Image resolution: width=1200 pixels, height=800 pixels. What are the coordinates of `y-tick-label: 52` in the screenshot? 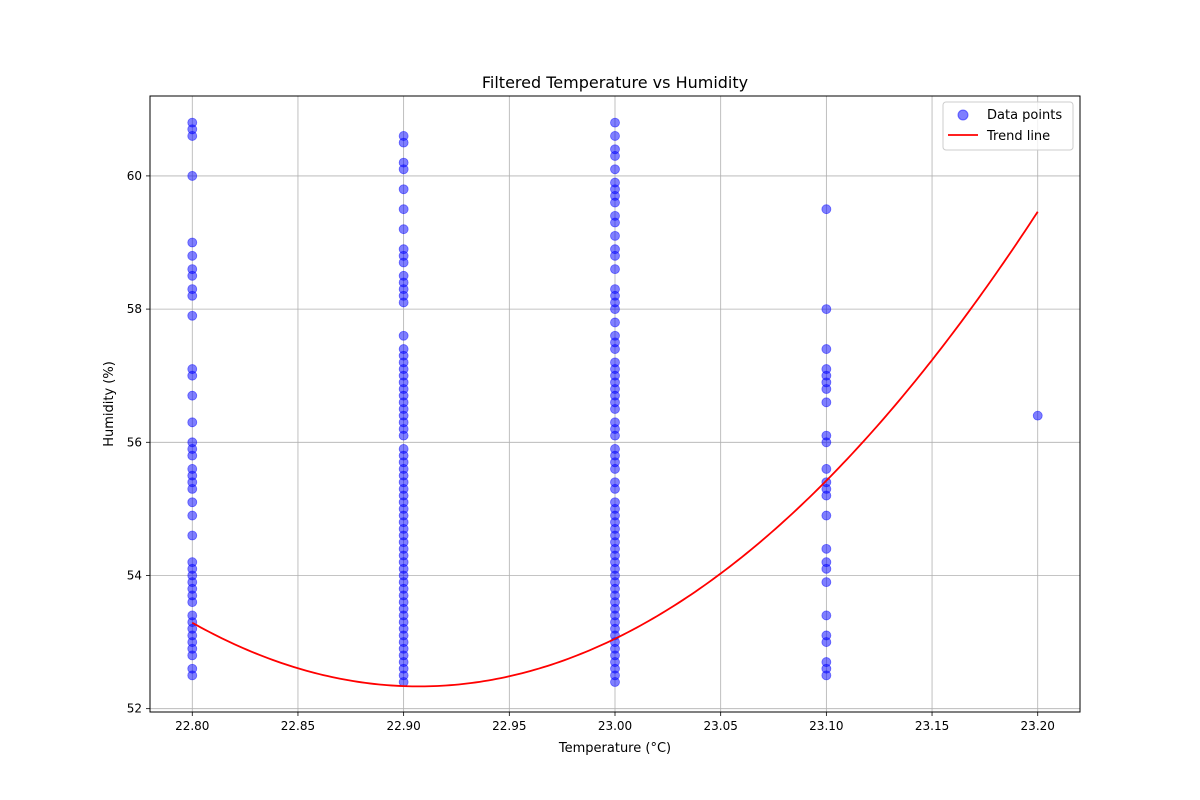 It's located at (134, 709).